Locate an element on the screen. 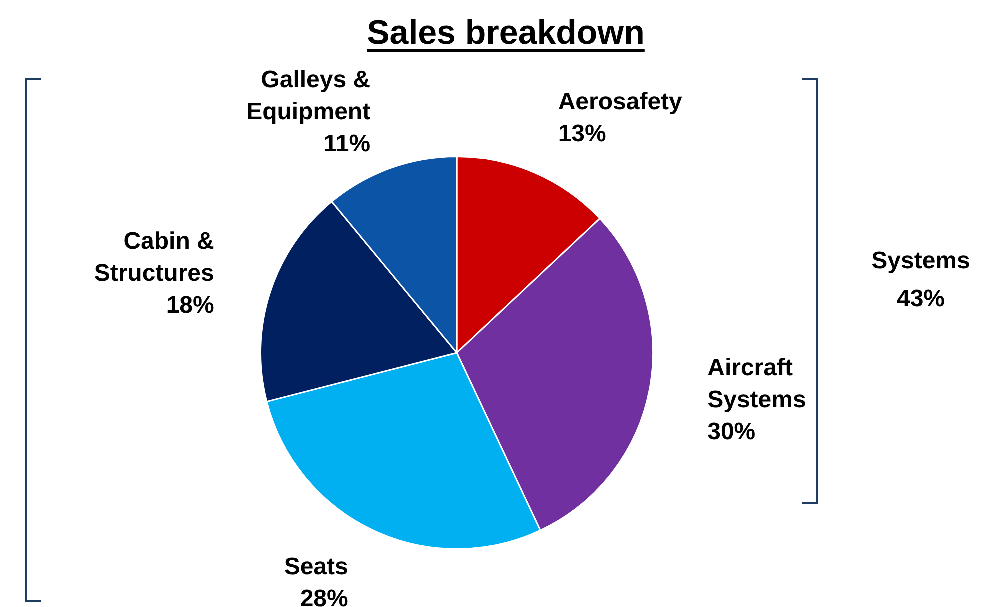 This screenshot has width=989, height=607. slice-label: Aircraft Systems is located at coordinates (757, 384).